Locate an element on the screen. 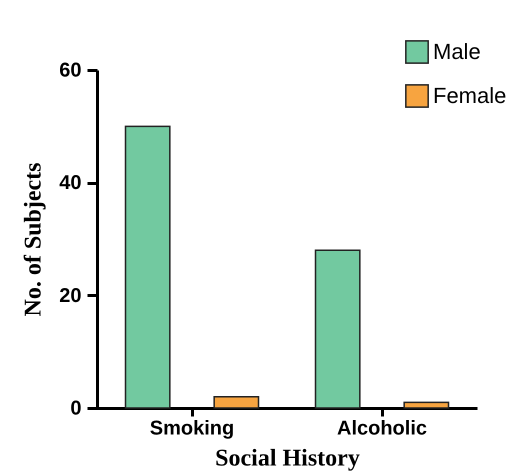 The width and height of the screenshot is (524, 472). y-tick-label: 40 is located at coordinates (70, 183).